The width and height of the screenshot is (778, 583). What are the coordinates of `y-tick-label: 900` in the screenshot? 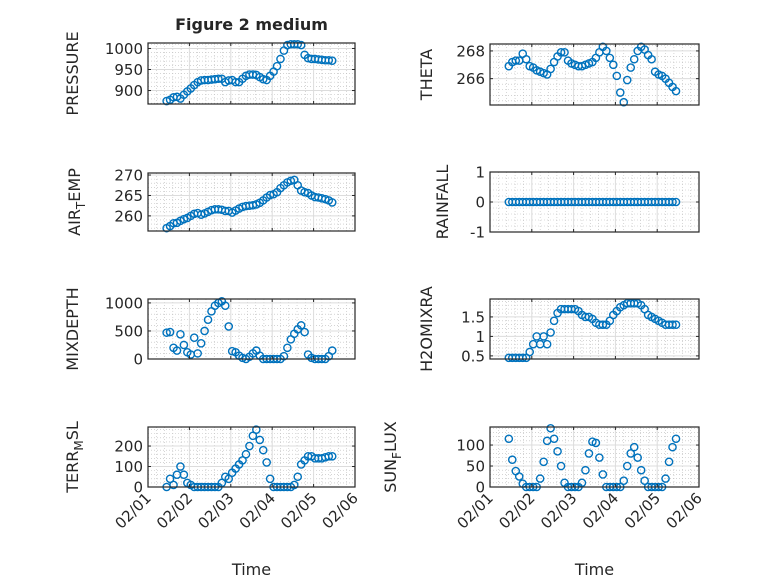 It's located at (128, 91).